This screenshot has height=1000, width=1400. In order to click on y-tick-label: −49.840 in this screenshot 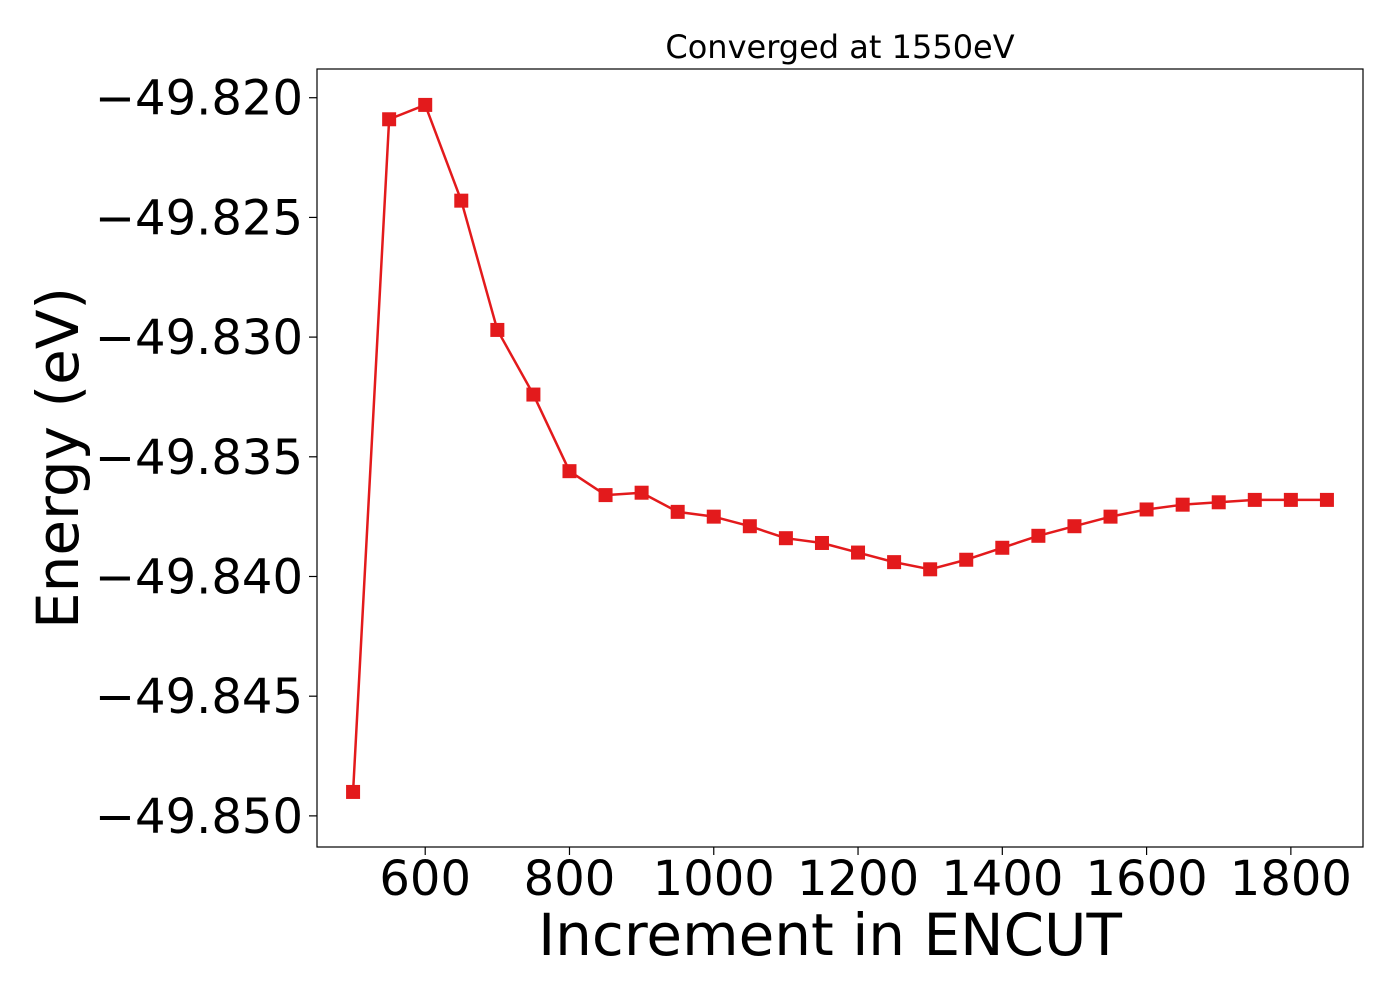, I will do `click(199, 577)`.